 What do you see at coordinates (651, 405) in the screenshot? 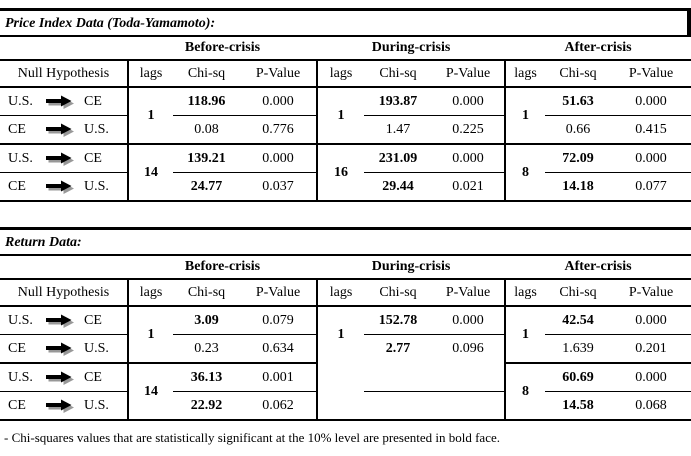
I see `pvalue-cell: 0.068` at bounding box center [651, 405].